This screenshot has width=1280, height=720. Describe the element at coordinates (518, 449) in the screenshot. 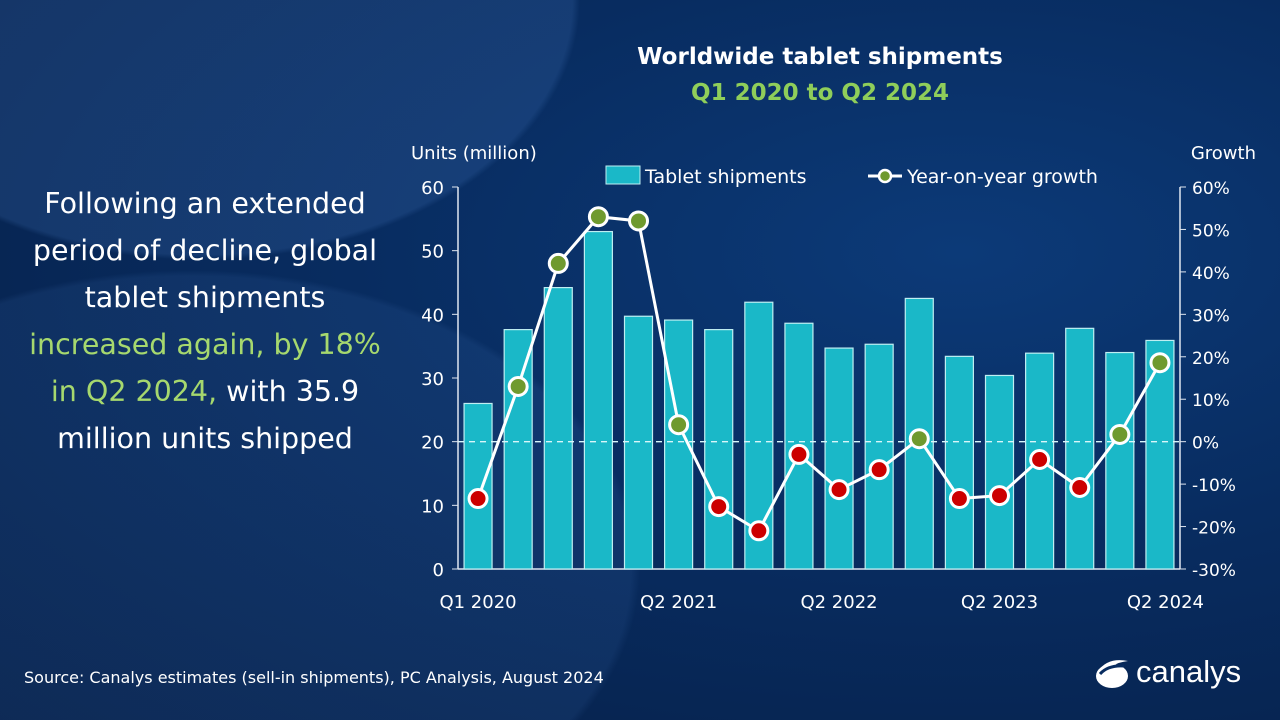

I see `bar-q2-2020` at that location.